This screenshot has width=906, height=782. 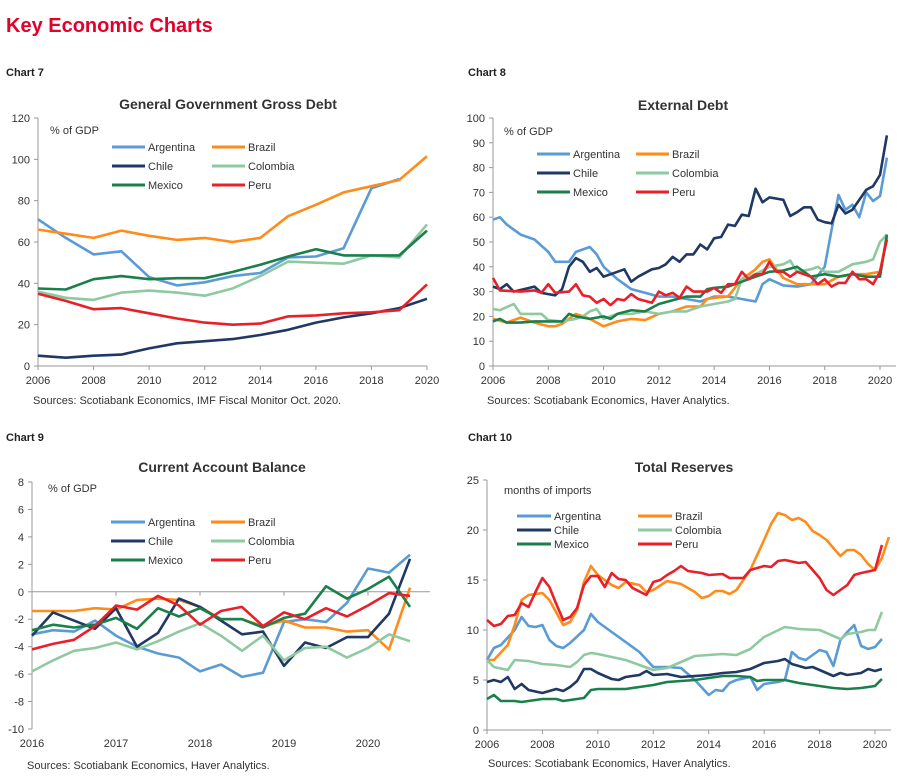 What do you see at coordinates (165, 561) in the screenshot?
I see `legend-label: Mexico` at bounding box center [165, 561].